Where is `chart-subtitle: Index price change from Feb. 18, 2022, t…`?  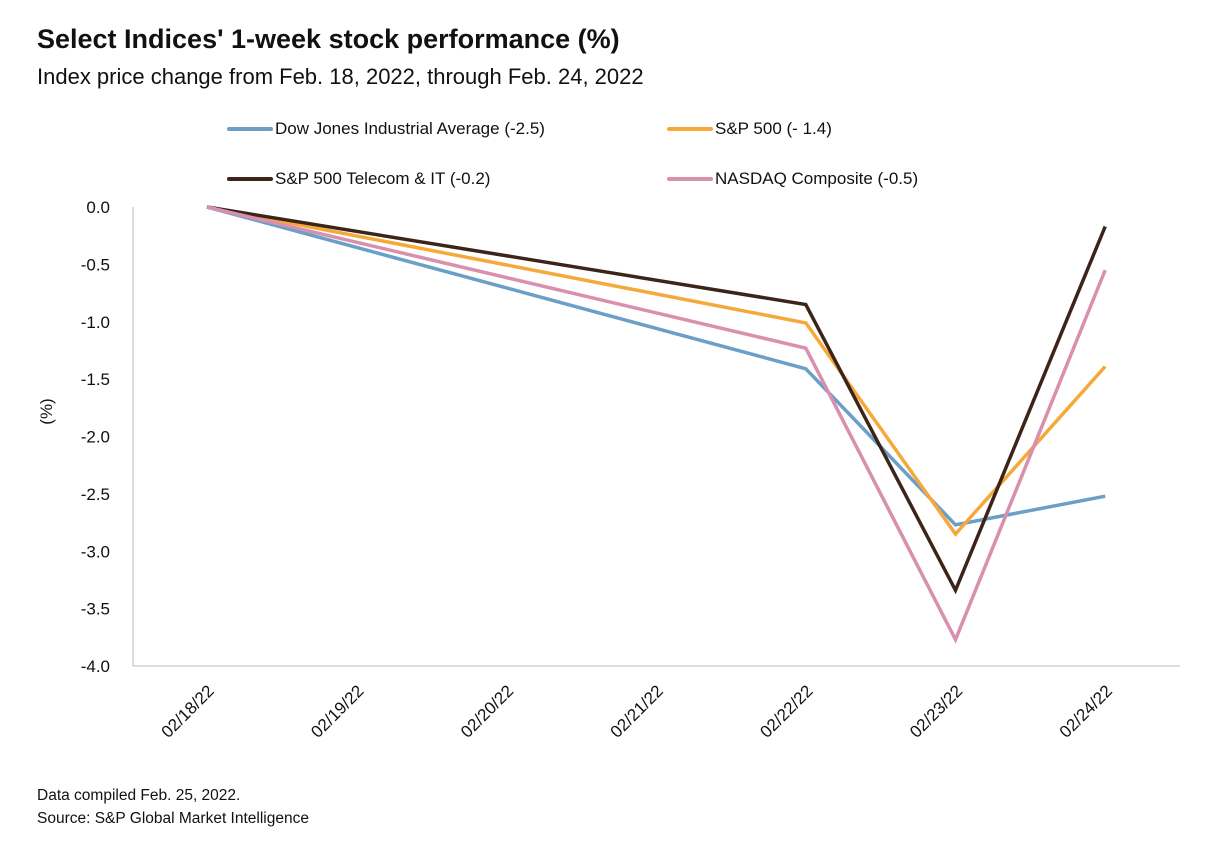
chart-subtitle: Index price change from Feb. 18, 2022, t… is located at coordinates (340, 76).